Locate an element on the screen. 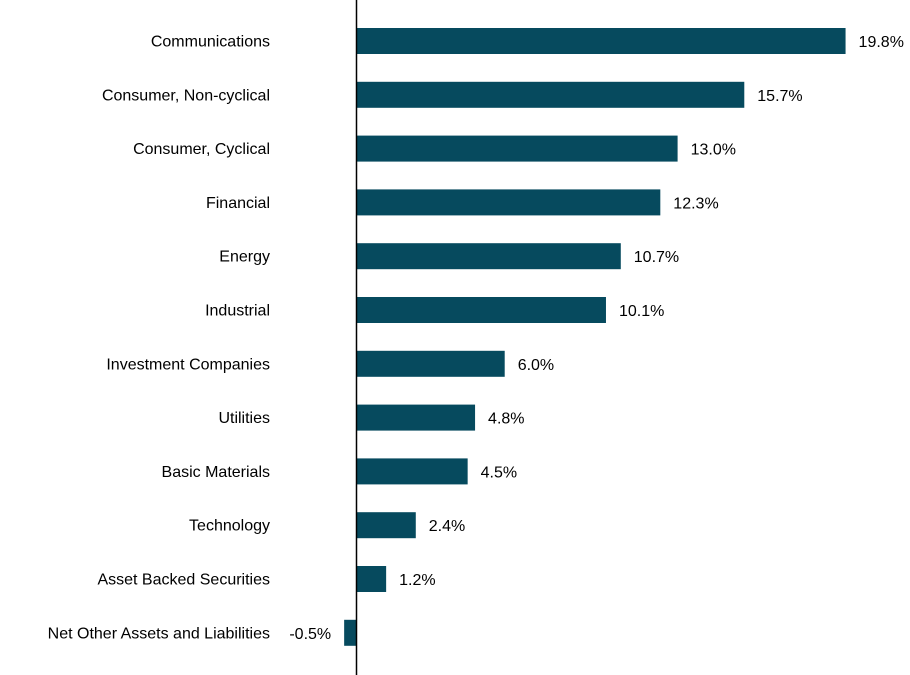 The height and width of the screenshot is (675, 910). category-label: Investment Companies is located at coordinates (188, 364).